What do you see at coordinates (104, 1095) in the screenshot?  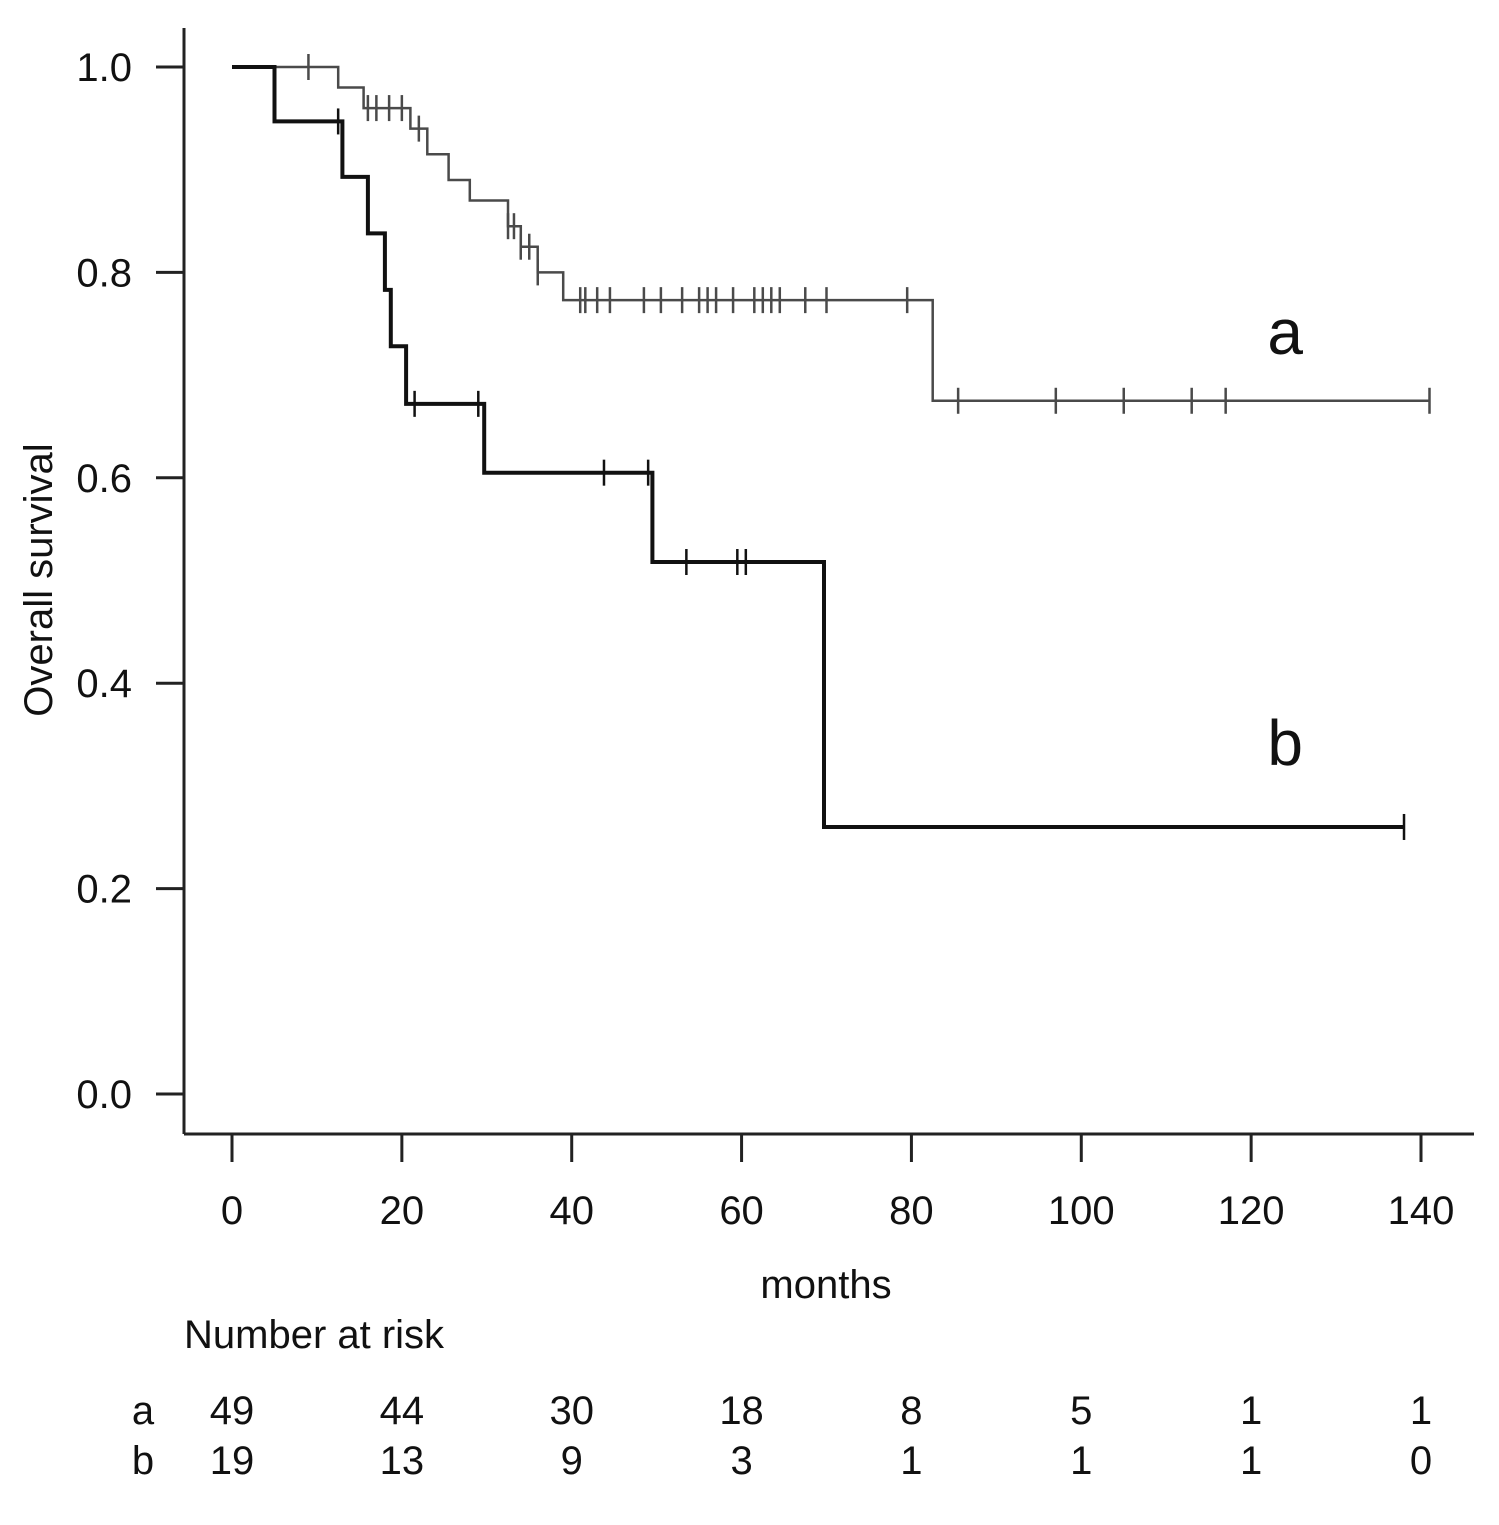 I see `y-tick-label: 0.0` at bounding box center [104, 1095].